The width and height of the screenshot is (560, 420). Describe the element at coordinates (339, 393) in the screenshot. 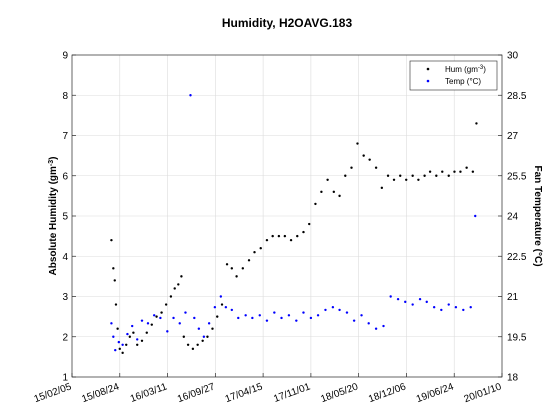

I see `x-tick-label: 18/05/20` at that location.